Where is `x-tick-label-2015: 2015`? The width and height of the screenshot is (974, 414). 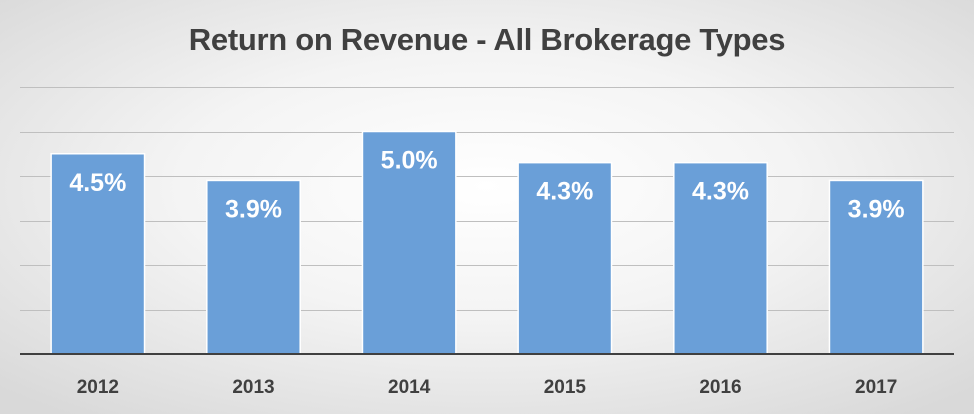
x-tick-label-2015: 2015 is located at coordinates (565, 387).